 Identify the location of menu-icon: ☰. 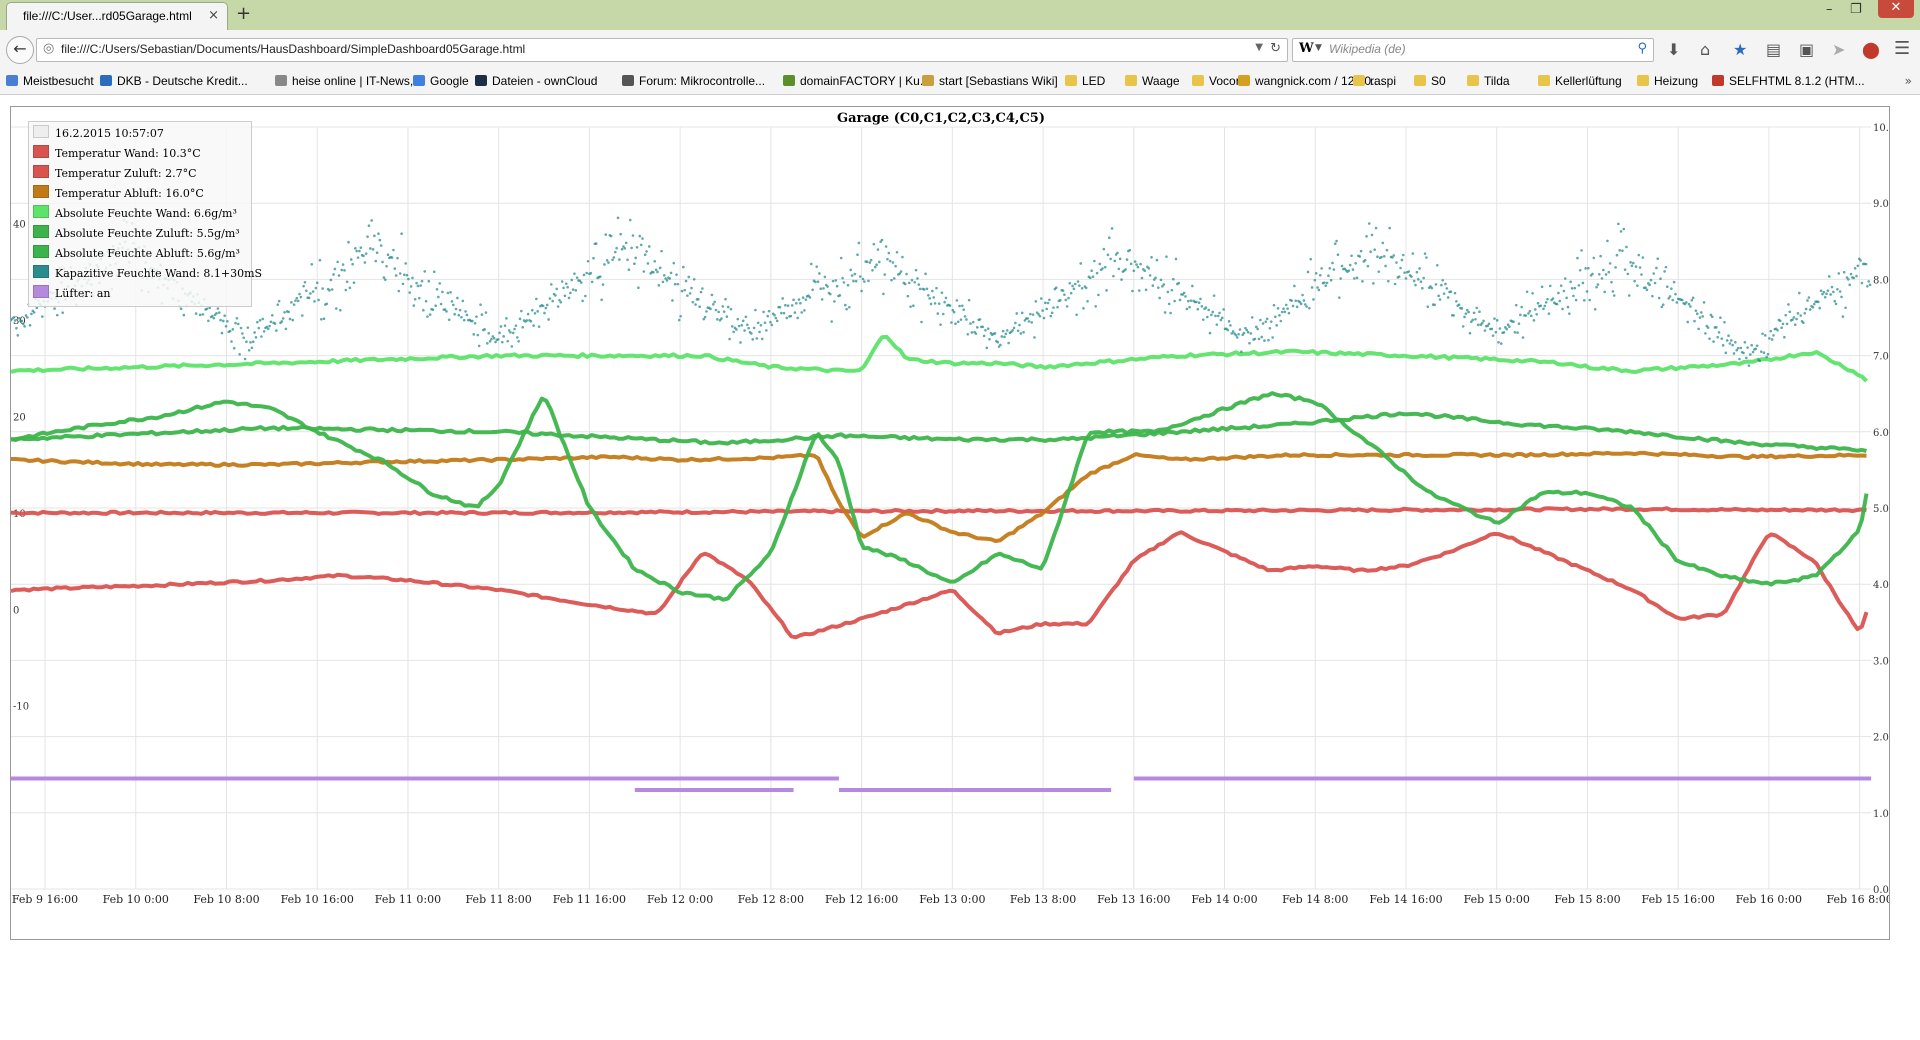
(1902, 48).